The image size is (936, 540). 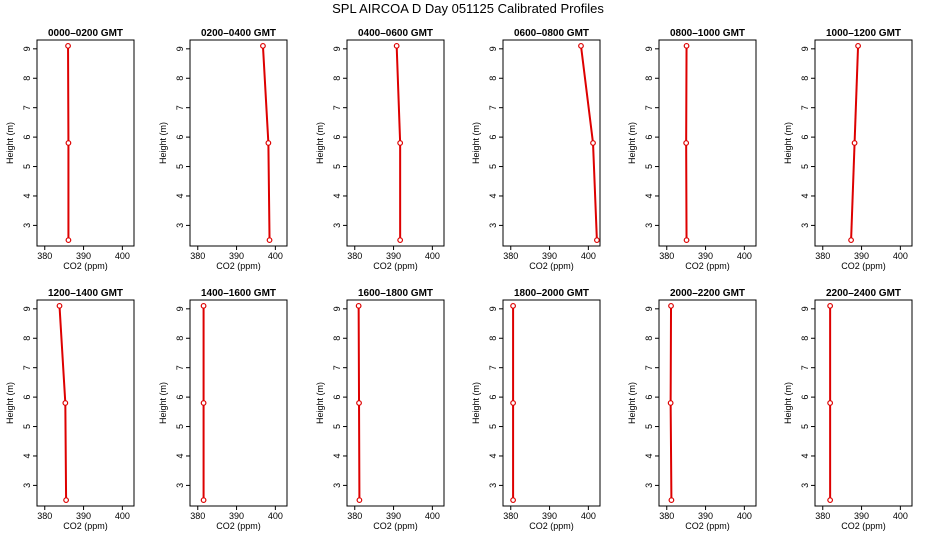 What do you see at coordinates (551, 293) in the screenshot?
I see `panel-title: 1800–2000 GMT` at bounding box center [551, 293].